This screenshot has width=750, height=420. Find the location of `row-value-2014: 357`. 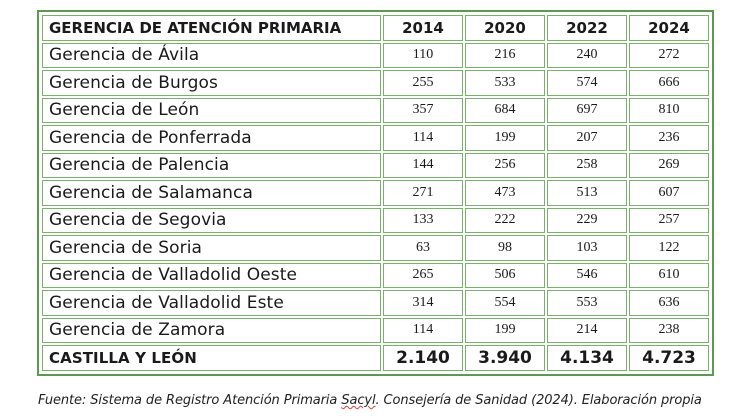

row-value-2014: 357 is located at coordinates (423, 110).